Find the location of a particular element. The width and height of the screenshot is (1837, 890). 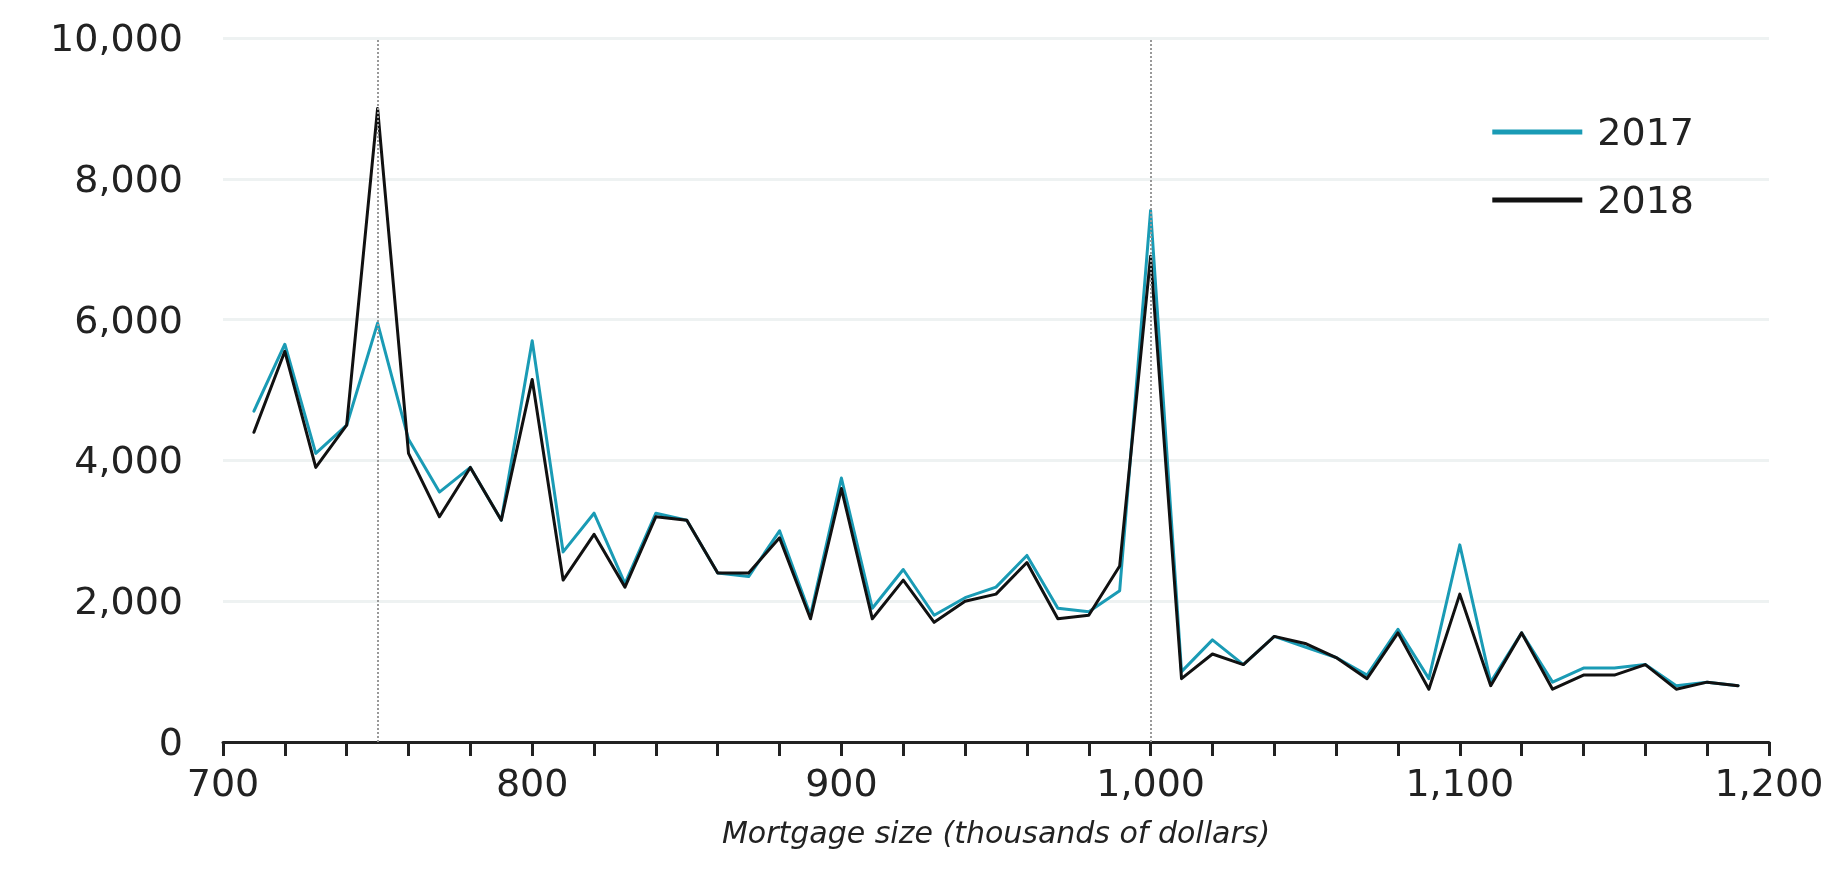

y-tick-label: 0 is located at coordinates (170, 742).